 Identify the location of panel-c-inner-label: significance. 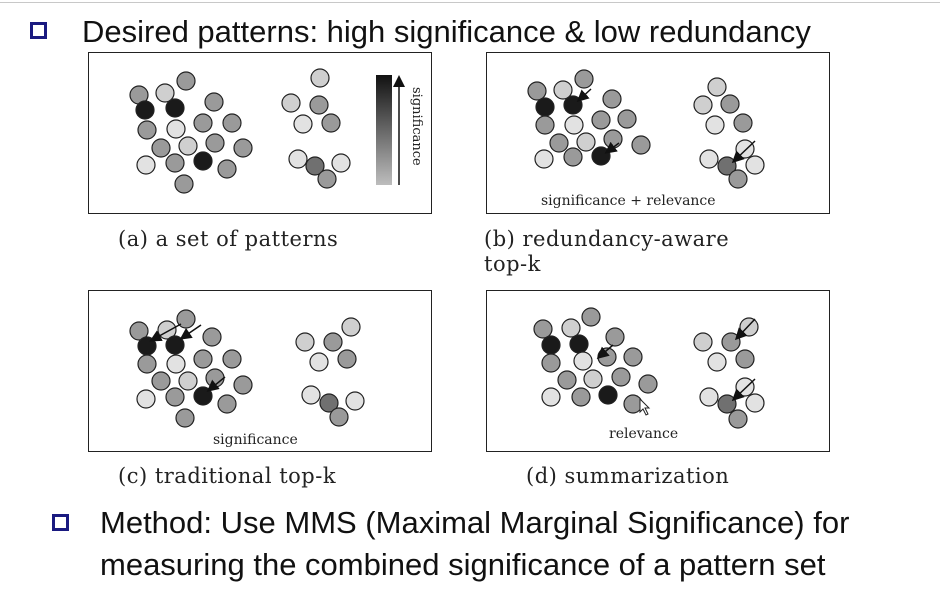
(255, 440).